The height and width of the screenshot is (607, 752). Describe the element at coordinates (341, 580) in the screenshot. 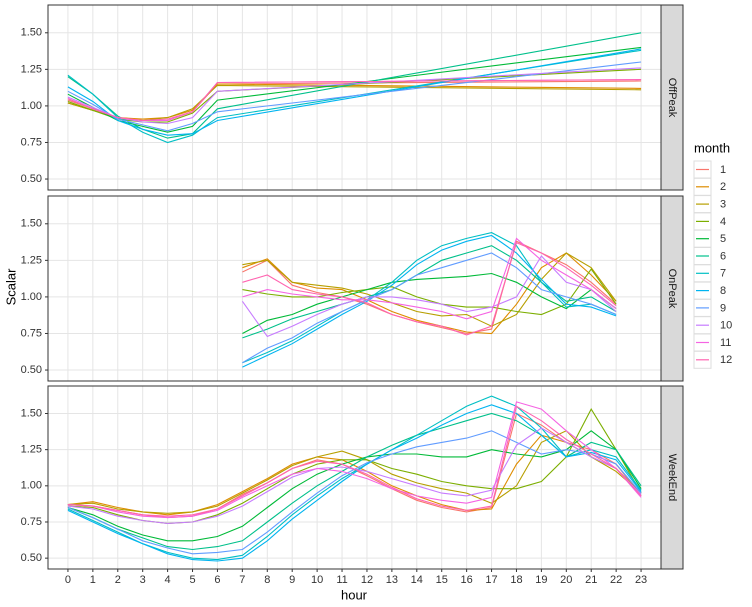

I see `x-tick-label: 11` at that location.